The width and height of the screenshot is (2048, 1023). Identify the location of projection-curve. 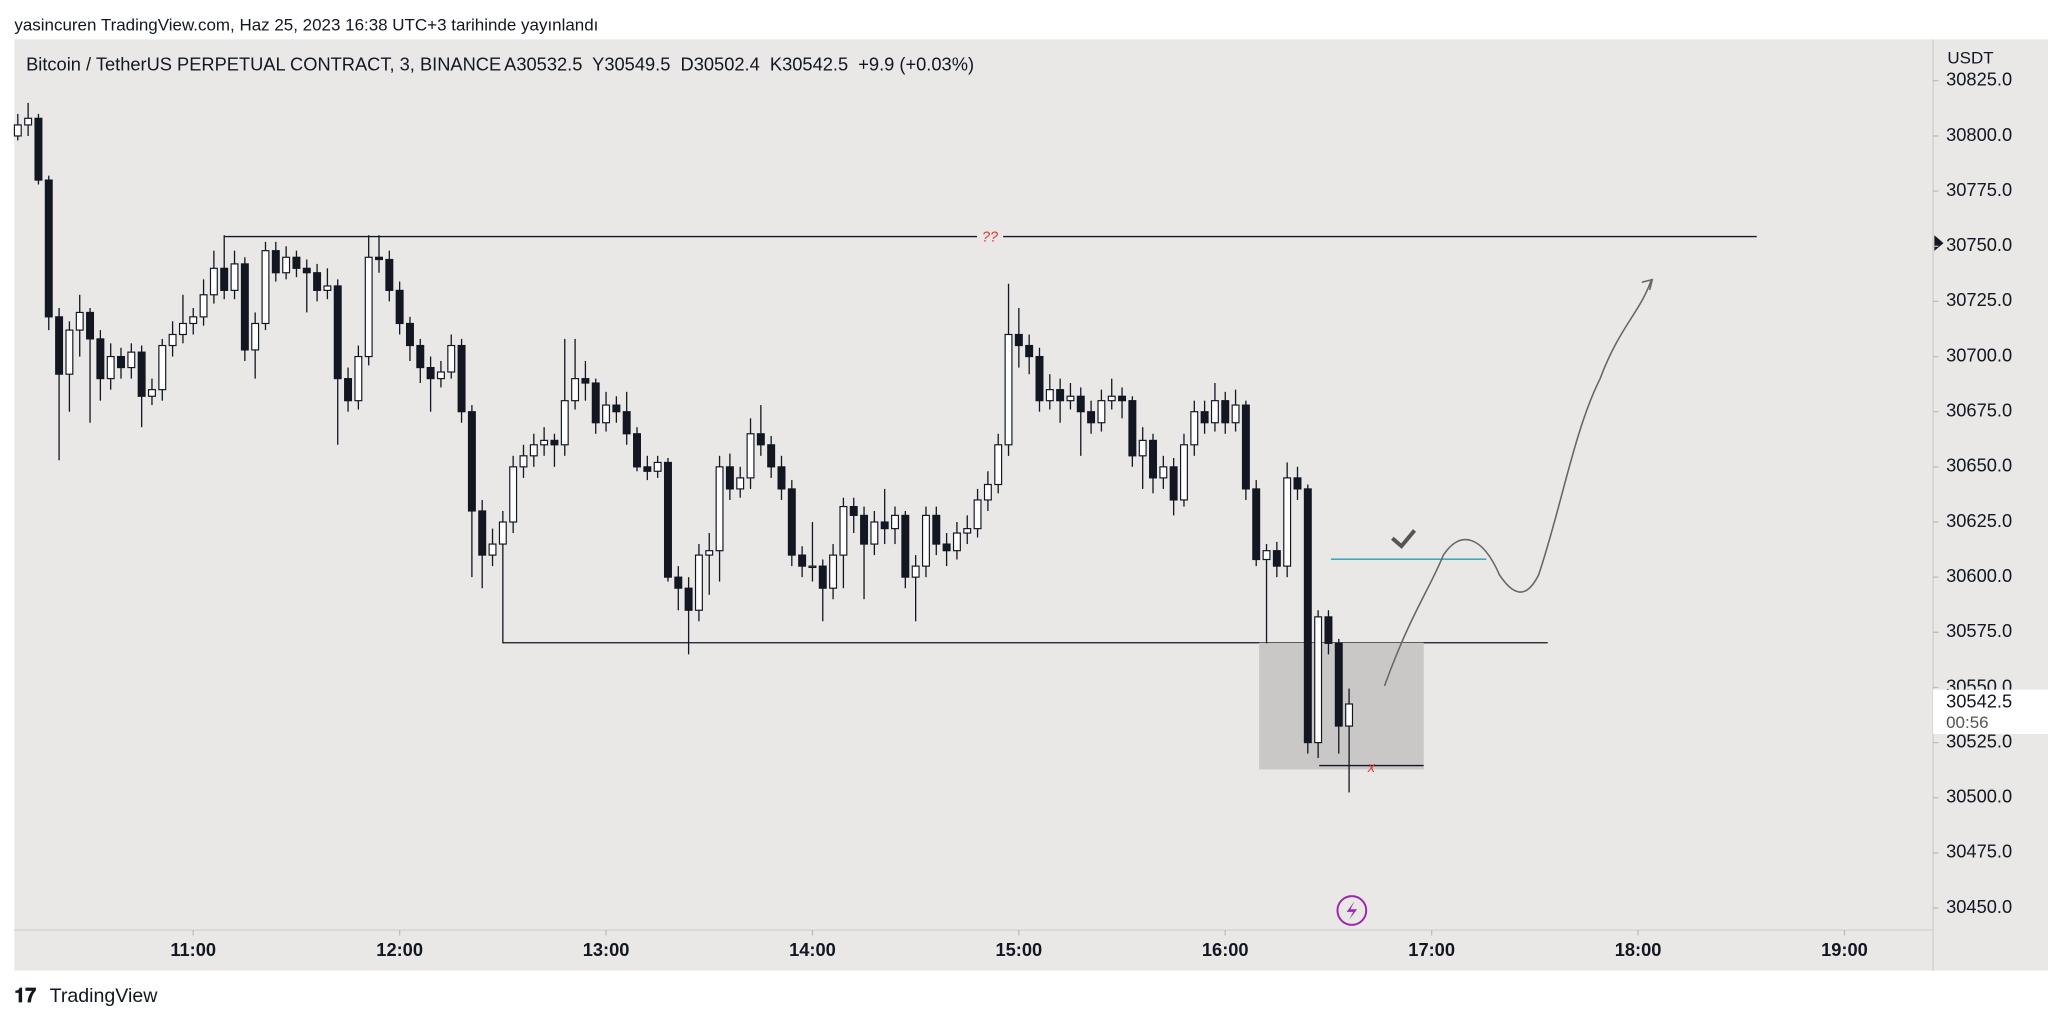
(1517, 483).